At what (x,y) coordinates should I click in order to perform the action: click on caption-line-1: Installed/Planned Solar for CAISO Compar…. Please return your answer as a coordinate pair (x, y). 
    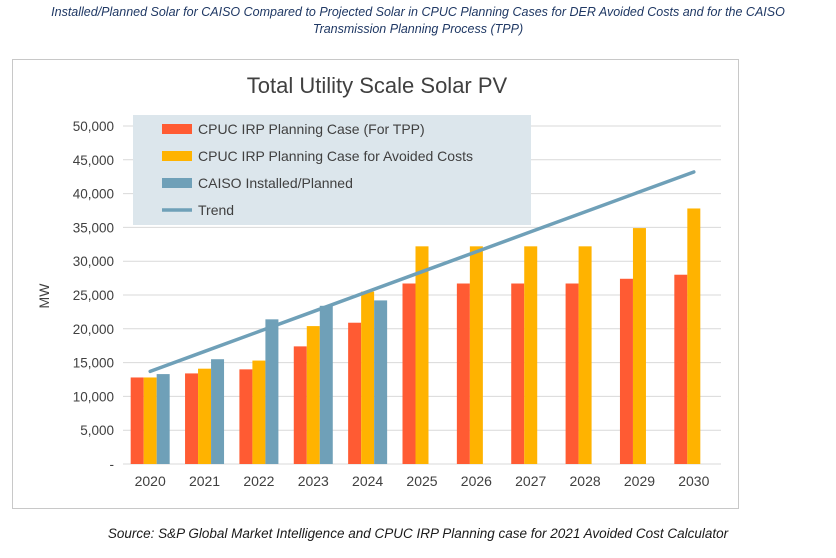
    Looking at the image, I should click on (418, 12).